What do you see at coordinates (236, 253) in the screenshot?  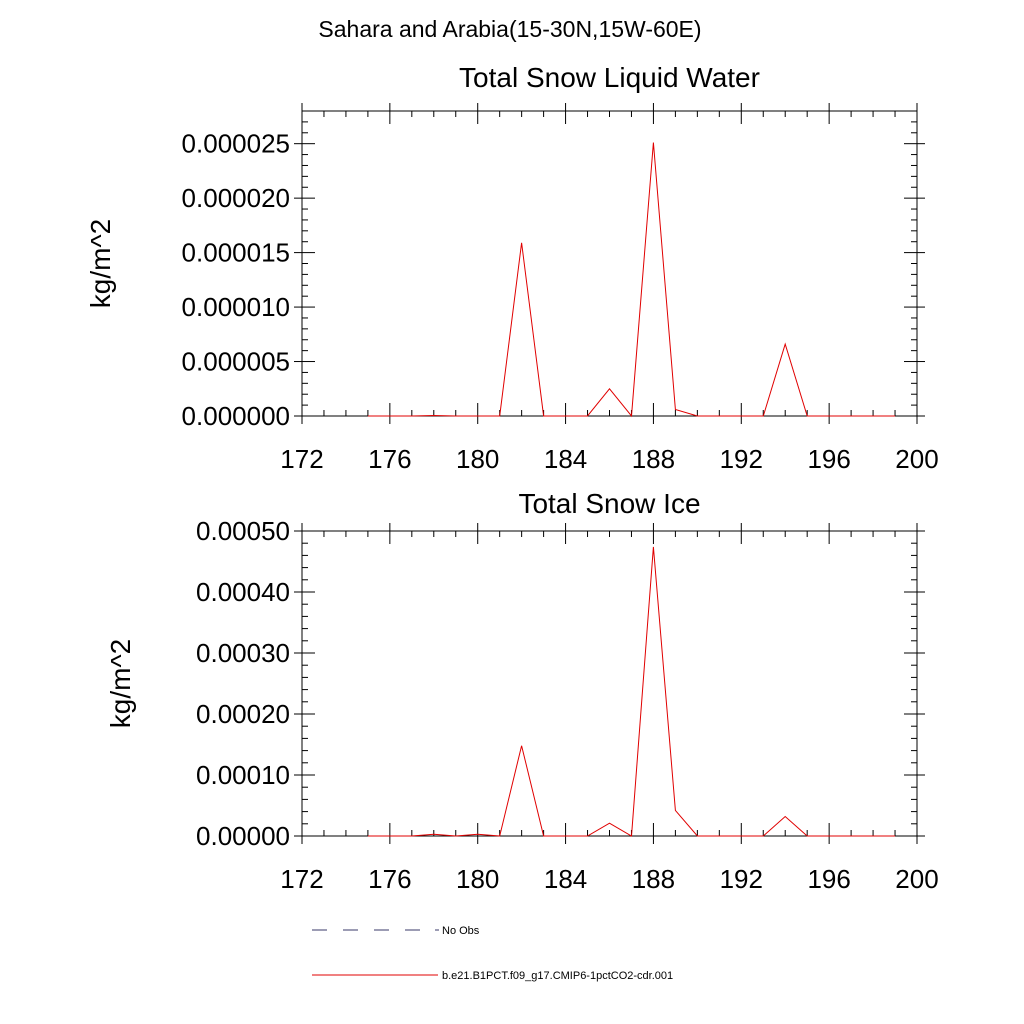 I see `y-tick-label: 0.000015` at bounding box center [236, 253].